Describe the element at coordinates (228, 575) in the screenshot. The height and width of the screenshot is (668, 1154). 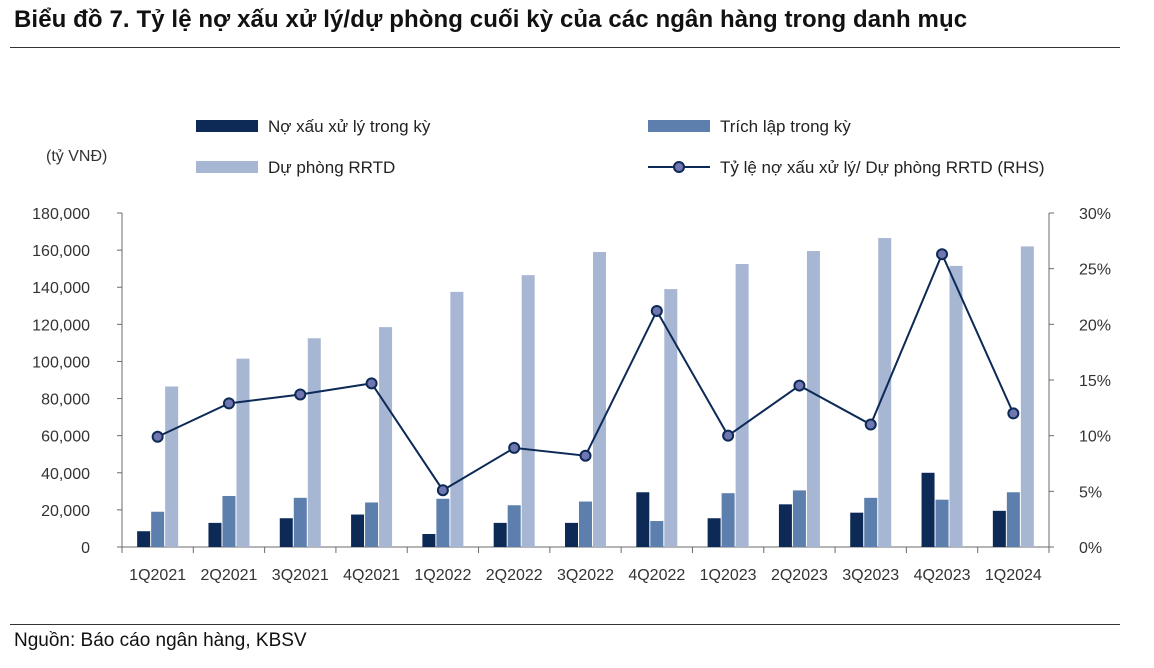
I see `x-tick-label: 2Q2021` at that location.